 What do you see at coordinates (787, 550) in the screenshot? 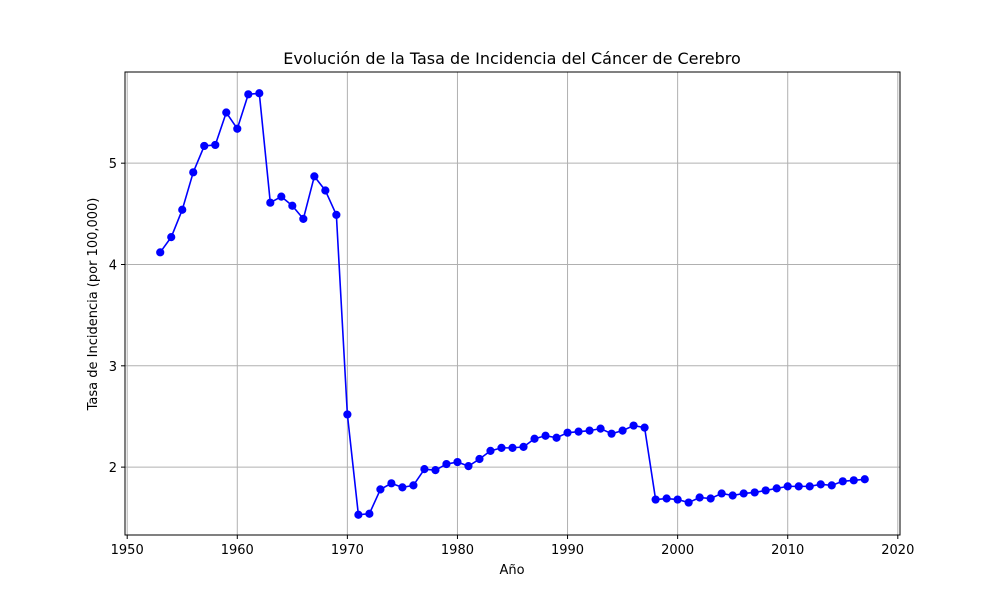
I see `x-tick-label: 2010` at bounding box center [787, 550].